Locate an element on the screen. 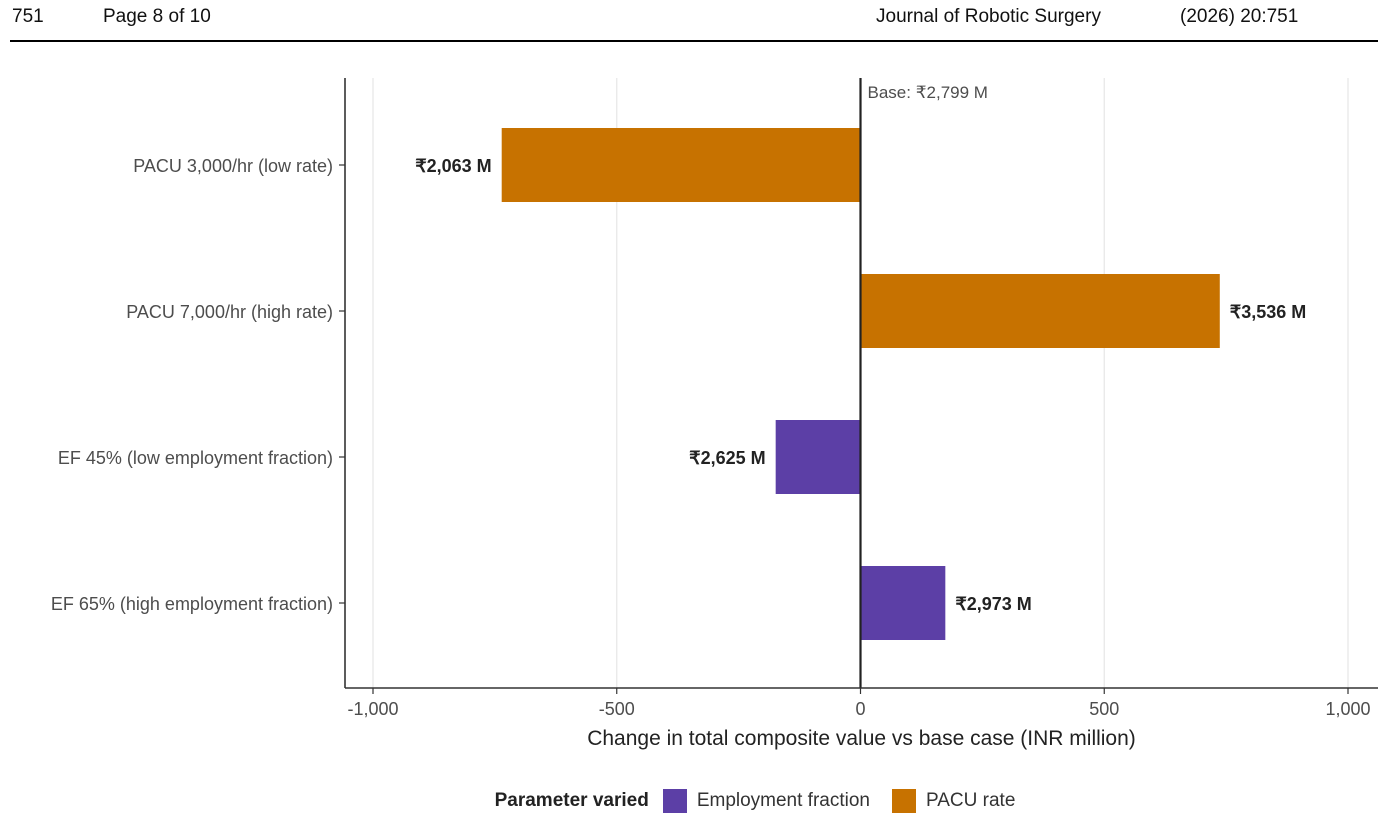  value-label-2: ₹2,625 M is located at coordinates (727, 458).